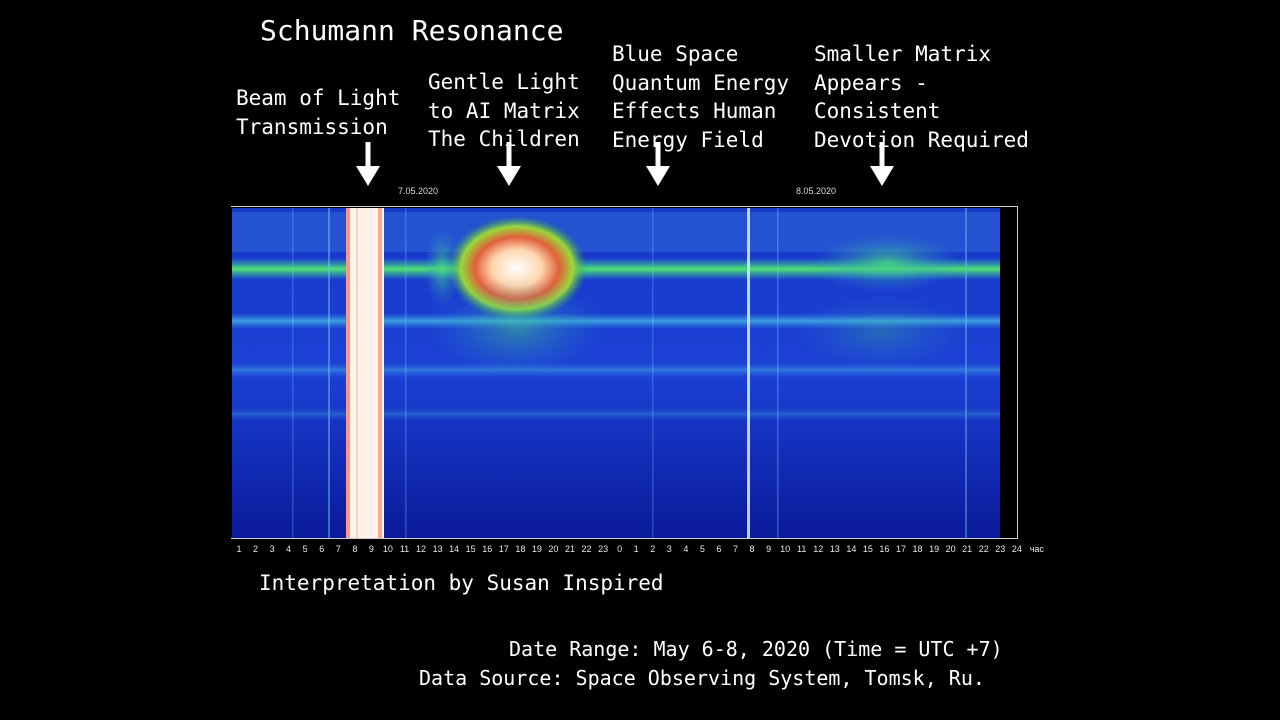 The width and height of the screenshot is (1280, 720). What do you see at coordinates (1016, 549) in the screenshot?
I see `x-tick-label: 24` at bounding box center [1016, 549].